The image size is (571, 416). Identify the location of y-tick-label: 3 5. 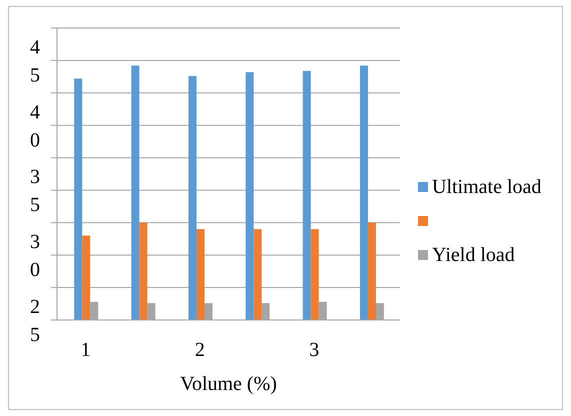
(35, 191).